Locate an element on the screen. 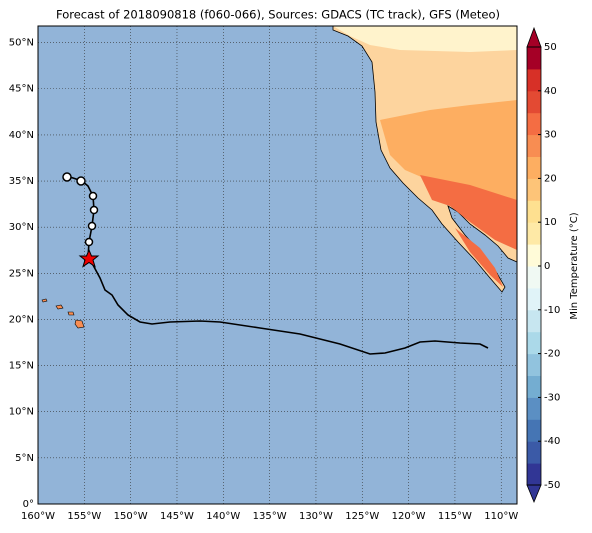 This screenshot has width=592, height=533. y-tick-label: 25°N is located at coordinates (21, 273).